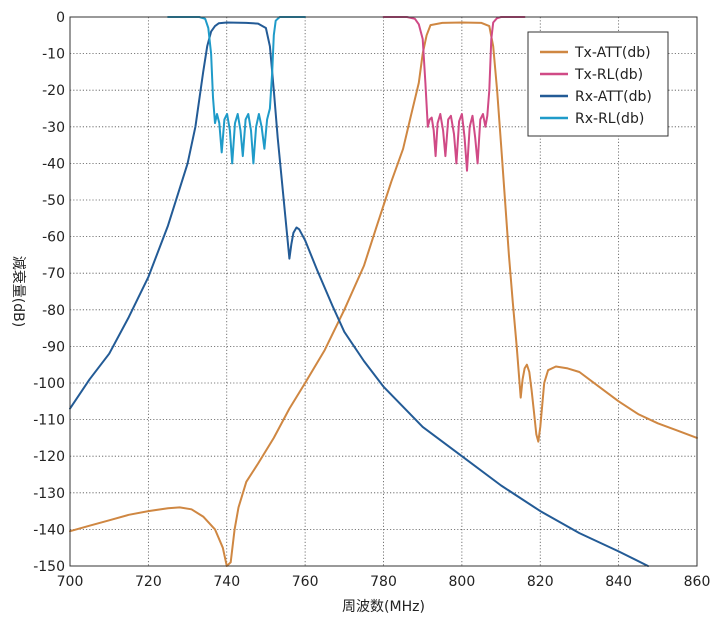 This screenshot has height=619, width=713. I want to click on x-tick-label: 720, so click(148, 582).